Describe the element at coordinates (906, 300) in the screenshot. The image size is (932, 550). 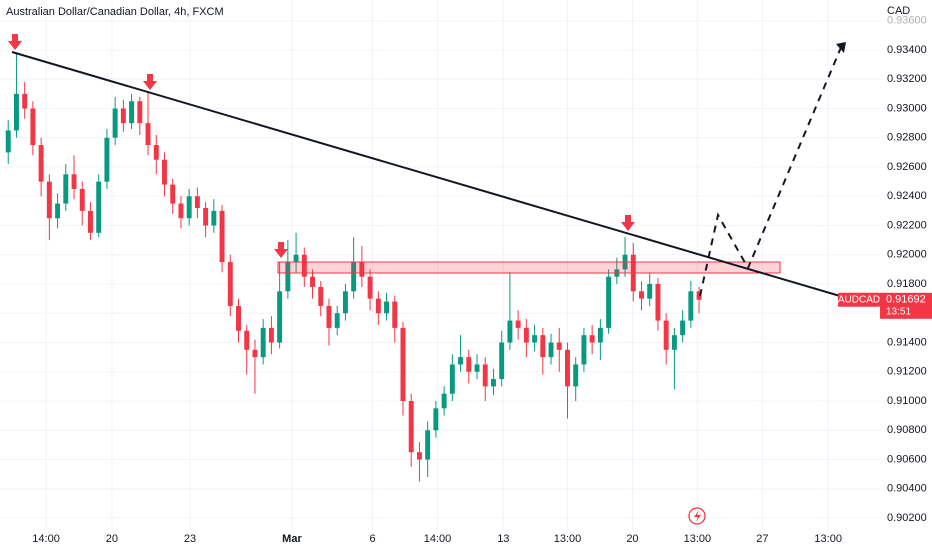
I see `last-price-label: 0.91692` at that location.